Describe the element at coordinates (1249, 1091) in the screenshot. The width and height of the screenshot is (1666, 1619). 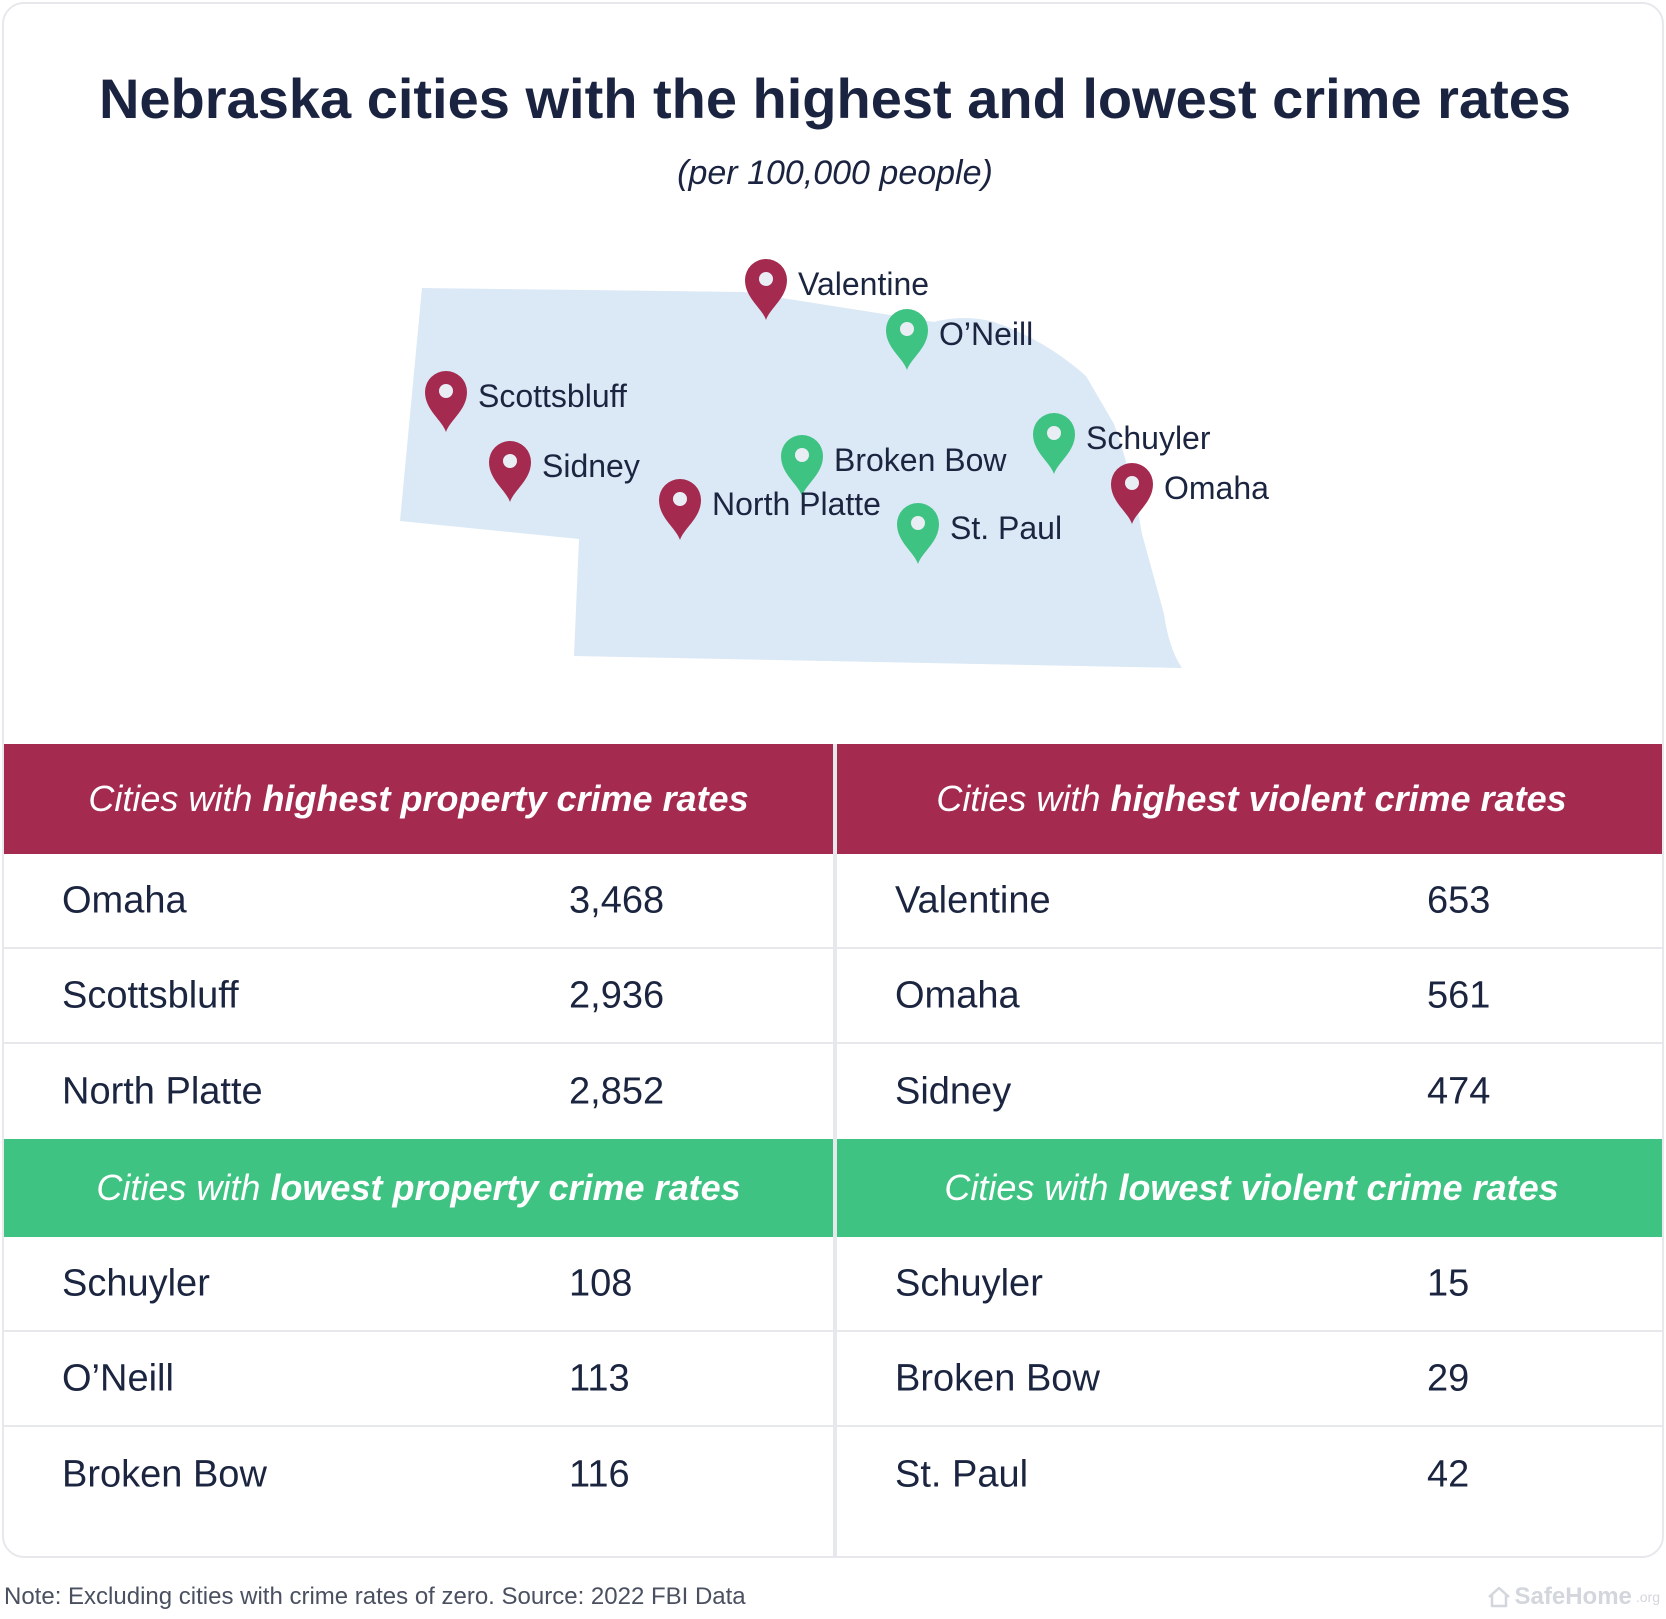
I see `table-row: Sidney 474` at that location.